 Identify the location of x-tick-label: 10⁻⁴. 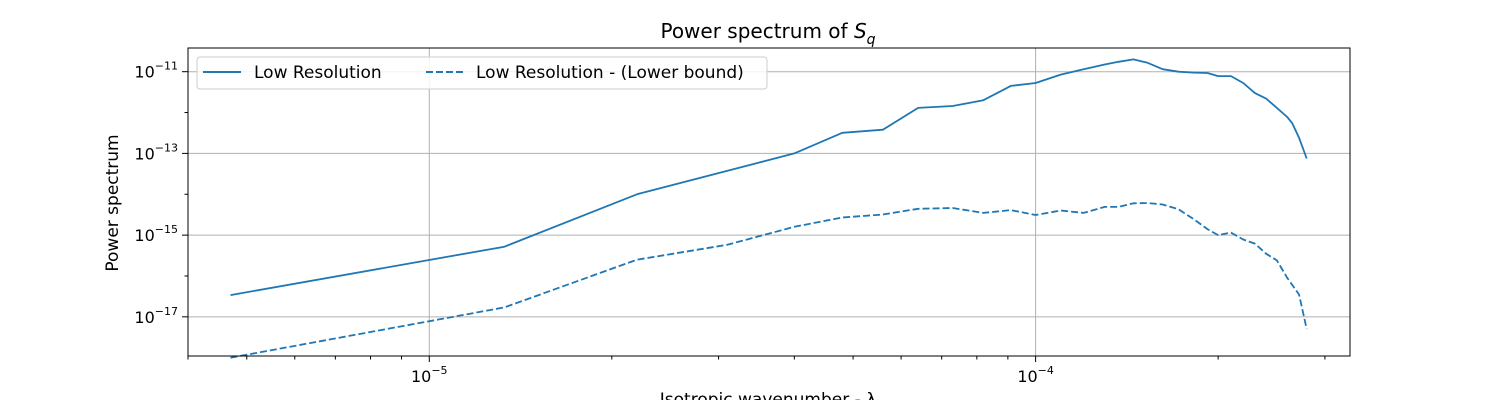
(1035, 375).